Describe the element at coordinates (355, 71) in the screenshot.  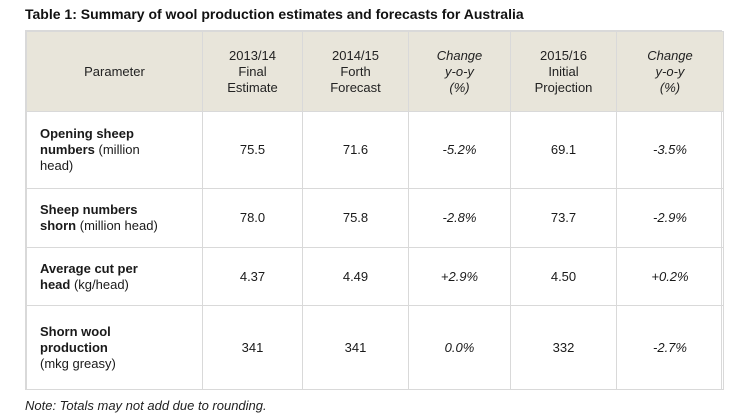
I see `header-2014-15: 2014/15 Forth Forecast` at that location.